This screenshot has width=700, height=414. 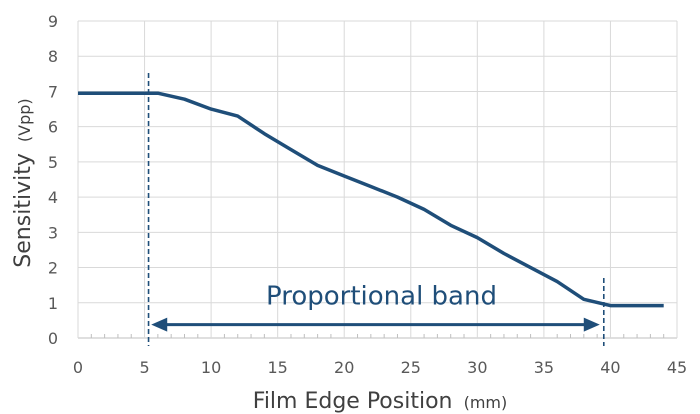 What do you see at coordinates (53, 197) in the screenshot?
I see `y-tick-label: 4` at bounding box center [53, 197].